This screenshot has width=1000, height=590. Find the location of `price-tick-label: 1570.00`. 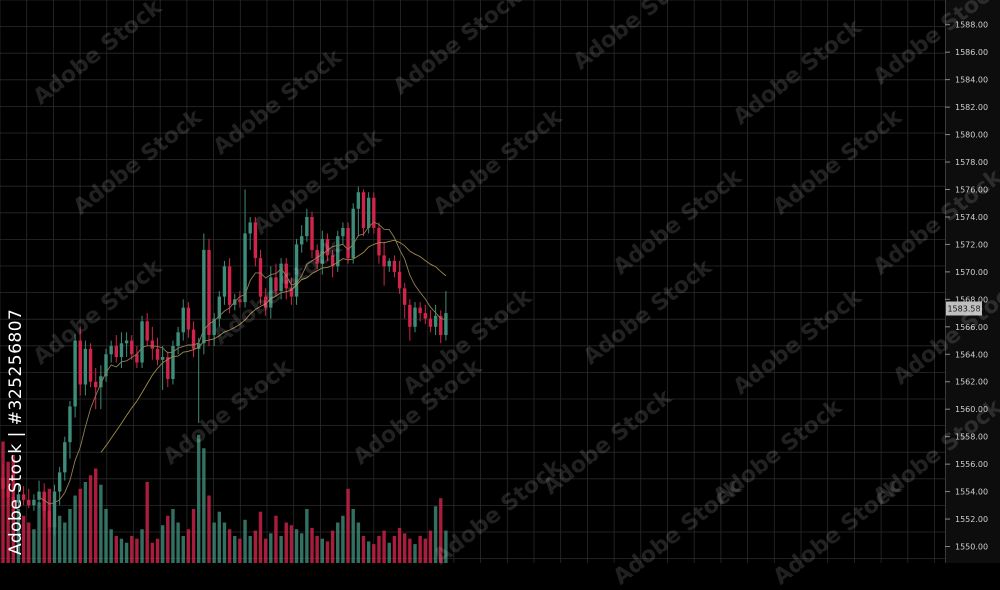

price-tick-label: 1570.00 is located at coordinates (971, 272).